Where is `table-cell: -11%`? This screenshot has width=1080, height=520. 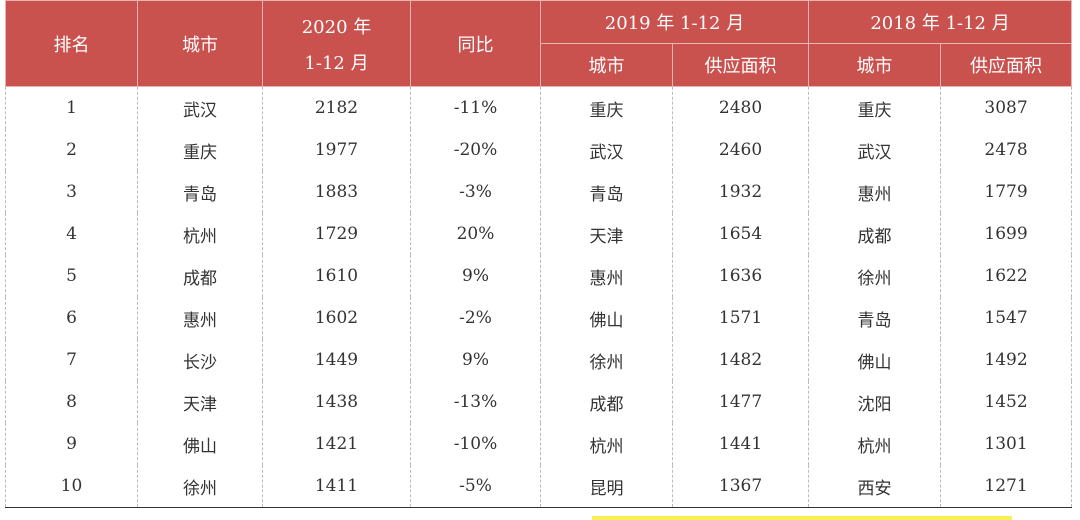
table-cell: -11% is located at coordinates (475, 107).